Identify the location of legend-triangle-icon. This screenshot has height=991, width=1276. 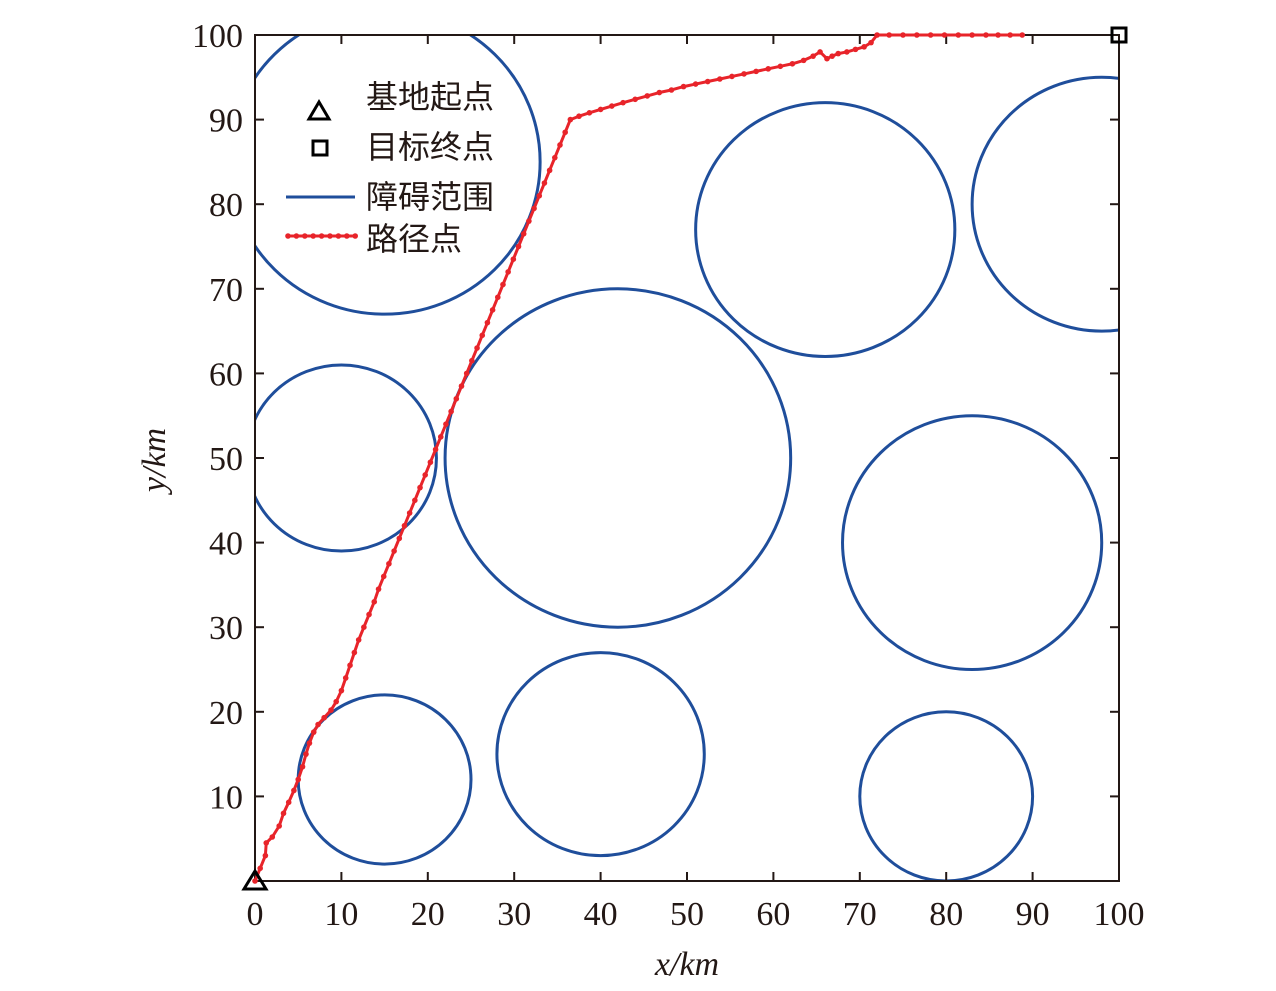
(319, 110).